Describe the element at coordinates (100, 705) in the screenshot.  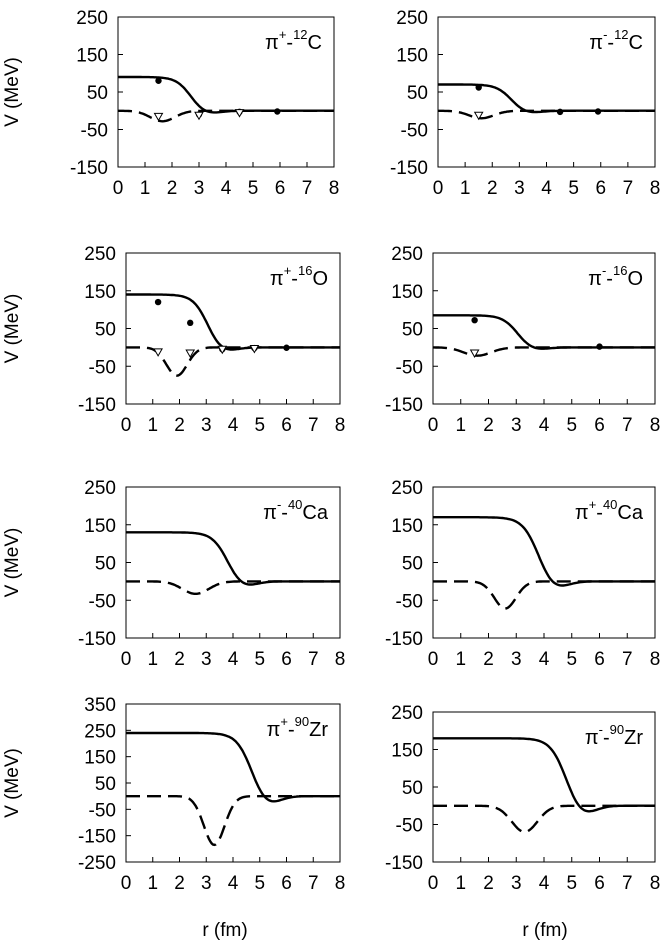
I see `y-tick-label: 350` at that location.